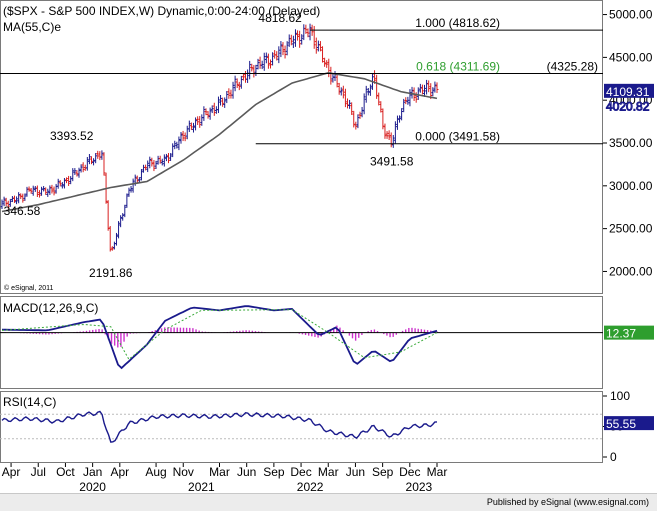 This screenshot has height=511, width=657. What do you see at coordinates (628, 106) in the screenshot?
I see `price-tag-1: 4020.82` at bounding box center [628, 106].